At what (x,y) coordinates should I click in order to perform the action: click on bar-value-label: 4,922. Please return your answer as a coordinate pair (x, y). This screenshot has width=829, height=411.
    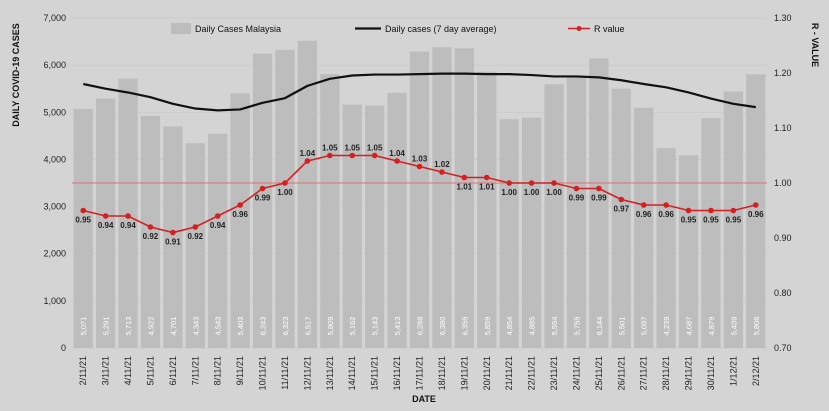
    Looking at the image, I should click on (150, 326).